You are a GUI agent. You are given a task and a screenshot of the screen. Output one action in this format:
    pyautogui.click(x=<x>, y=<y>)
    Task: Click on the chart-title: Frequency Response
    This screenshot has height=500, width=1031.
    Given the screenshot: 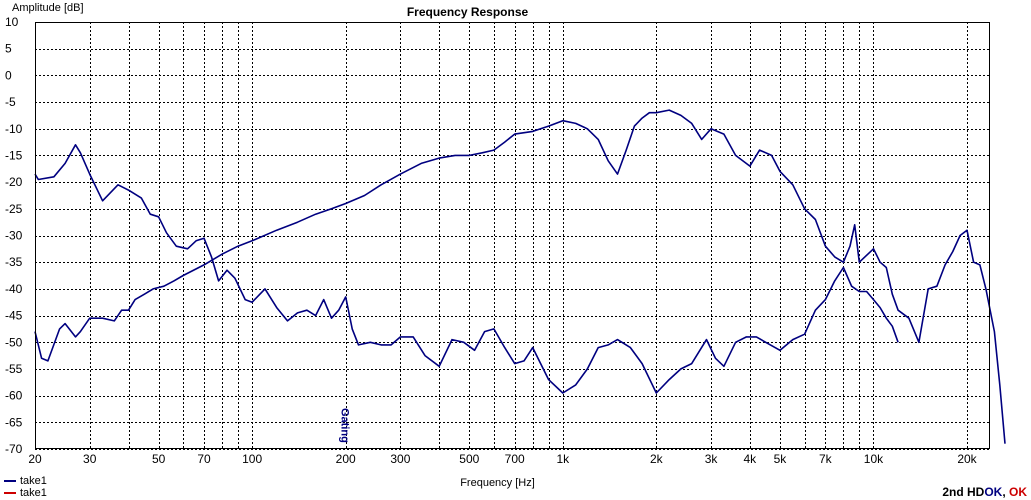 What is the action you would take?
    pyautogui.click(x=468, y=12)
    